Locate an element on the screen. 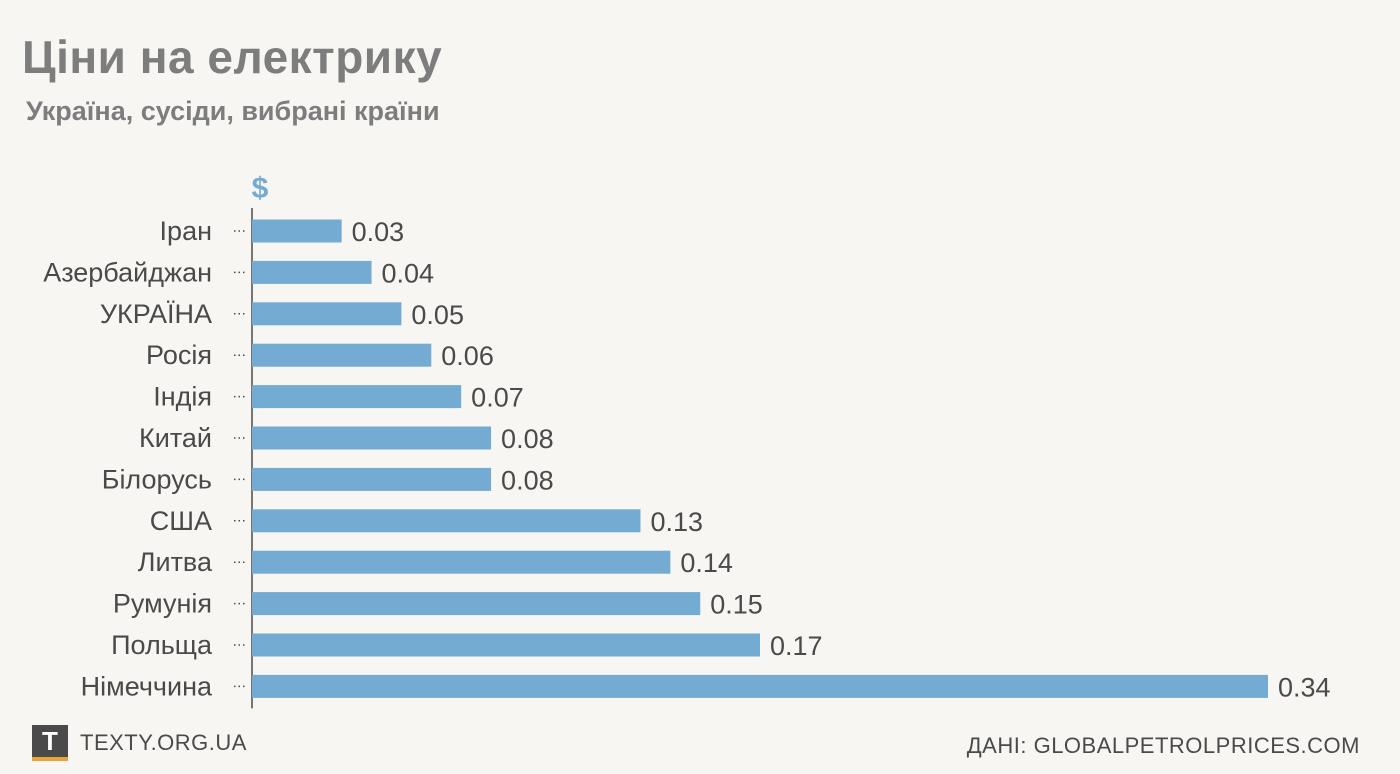 The height and width of the screenshot is (774, 1400). value-label: 0.03 is located at coordinates (378, 232).